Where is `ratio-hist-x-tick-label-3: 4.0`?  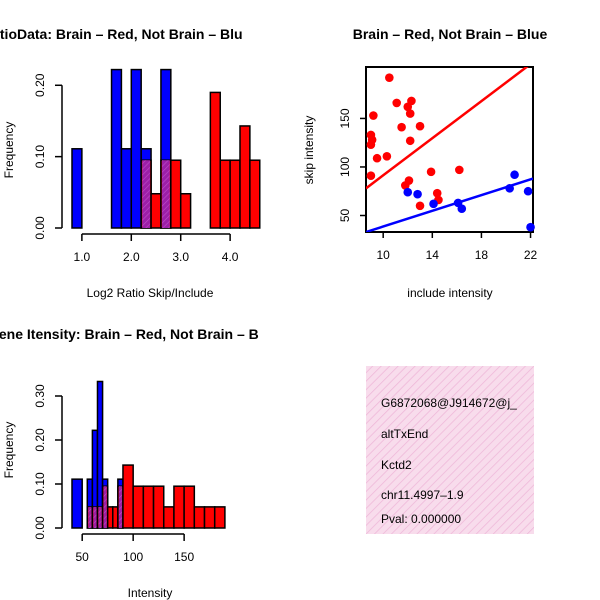 ratio-hist-x-tick-label-3: 4.0 is located at coordinates (230, 257).